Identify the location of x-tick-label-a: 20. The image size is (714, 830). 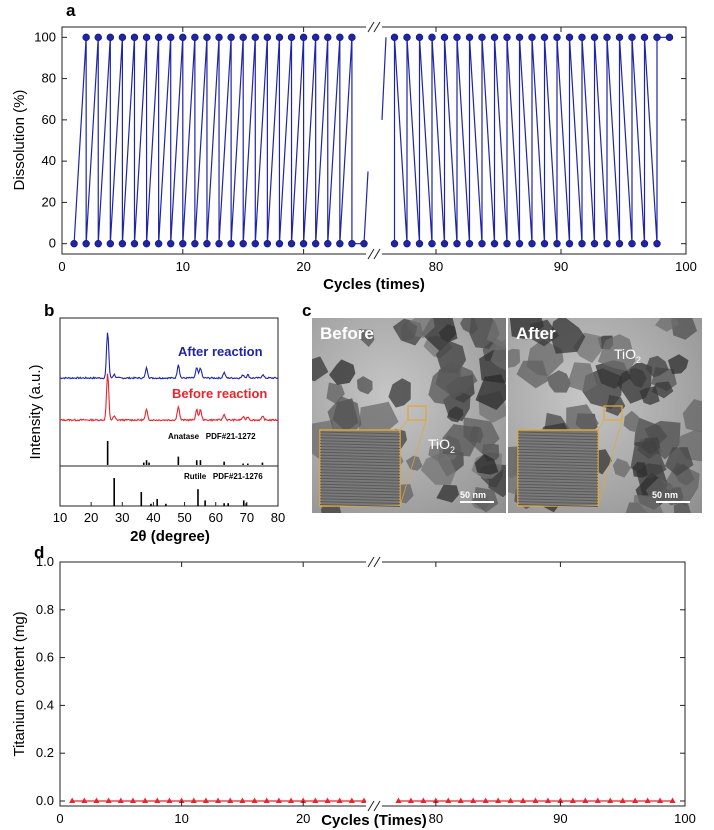
(303, 266).